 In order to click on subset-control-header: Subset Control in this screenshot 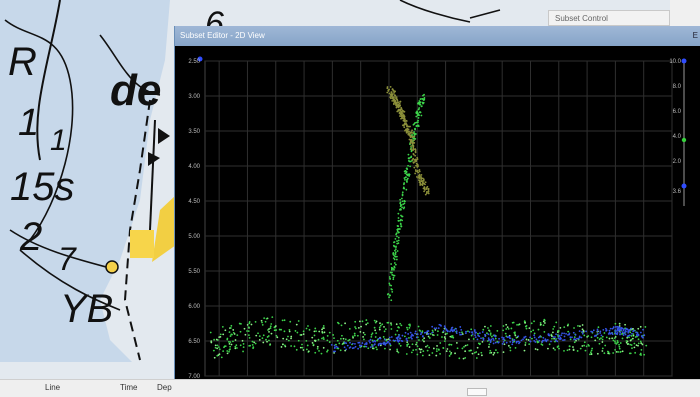, I will do `click(609, 18)`.